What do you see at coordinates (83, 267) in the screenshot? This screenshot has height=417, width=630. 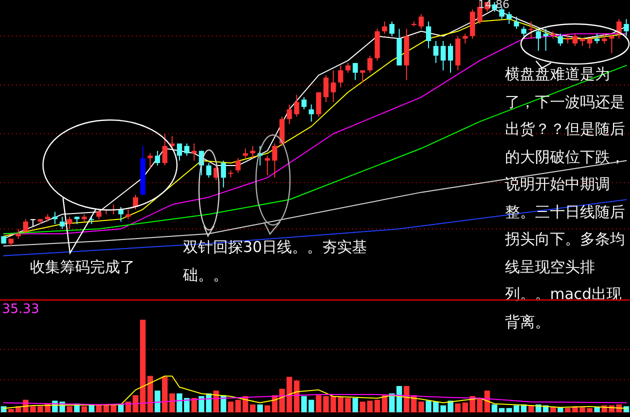 I see `text: 收集筹码完成了` at bounding box center [83, 267].